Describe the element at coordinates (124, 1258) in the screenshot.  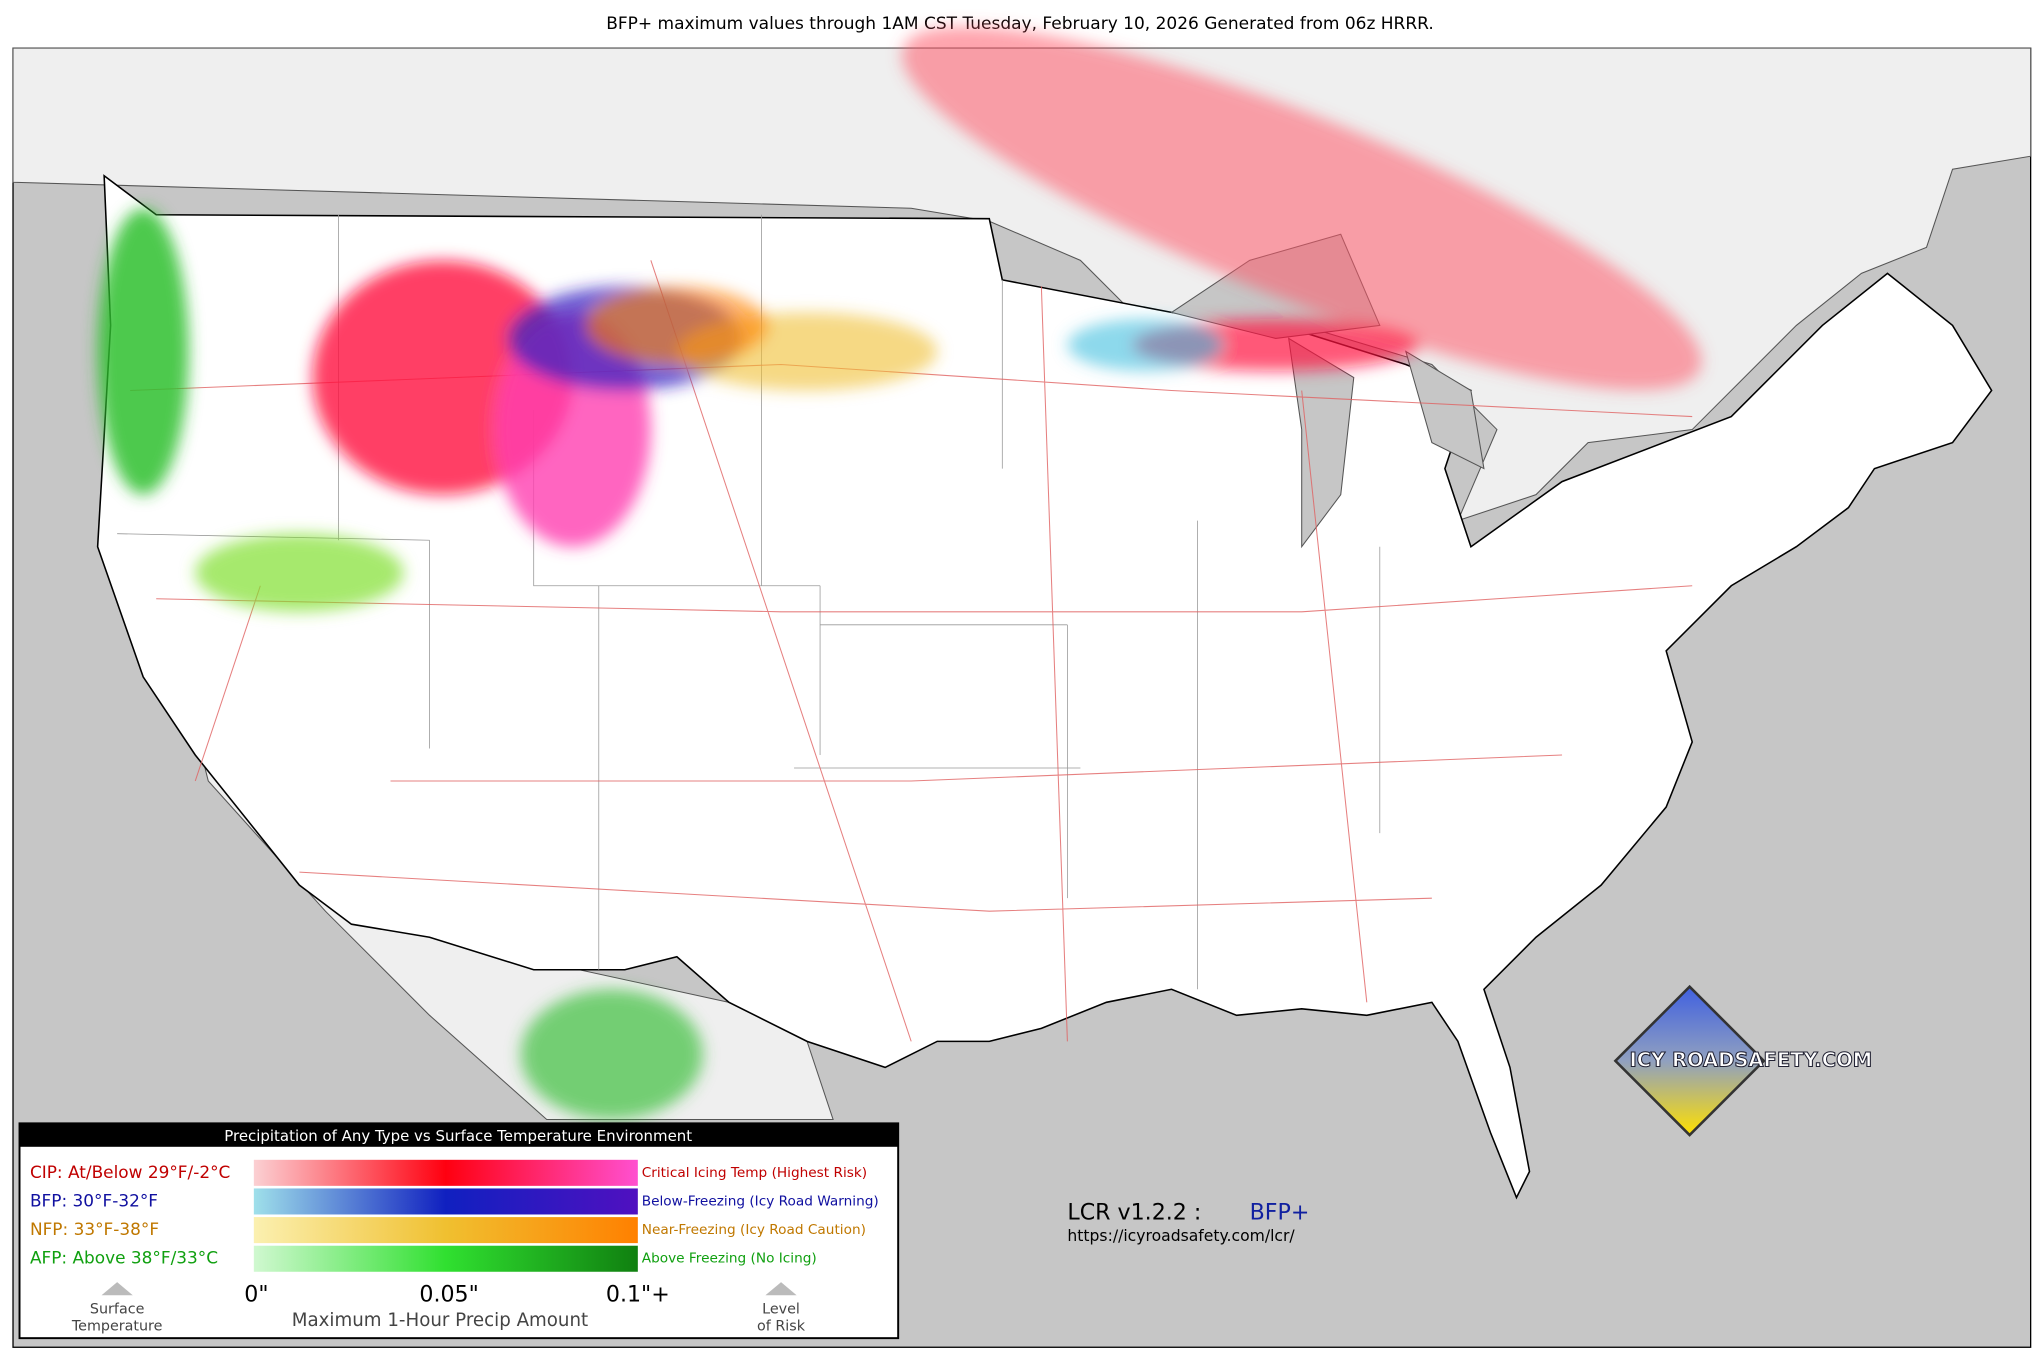
I see `legend-label: AFP: Above 38°F/33°C` at that location.